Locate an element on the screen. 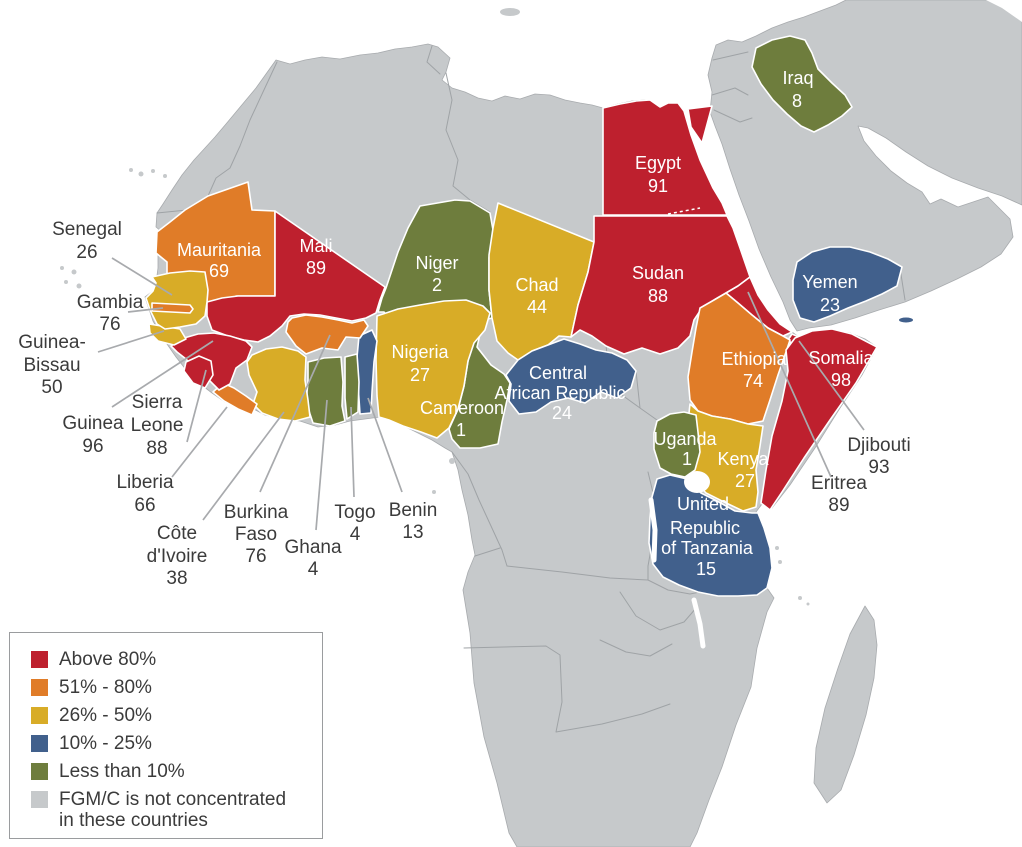 This screenshot has width=1022, height=847. somalia-value: 98 is located at coordinates (841, 380).